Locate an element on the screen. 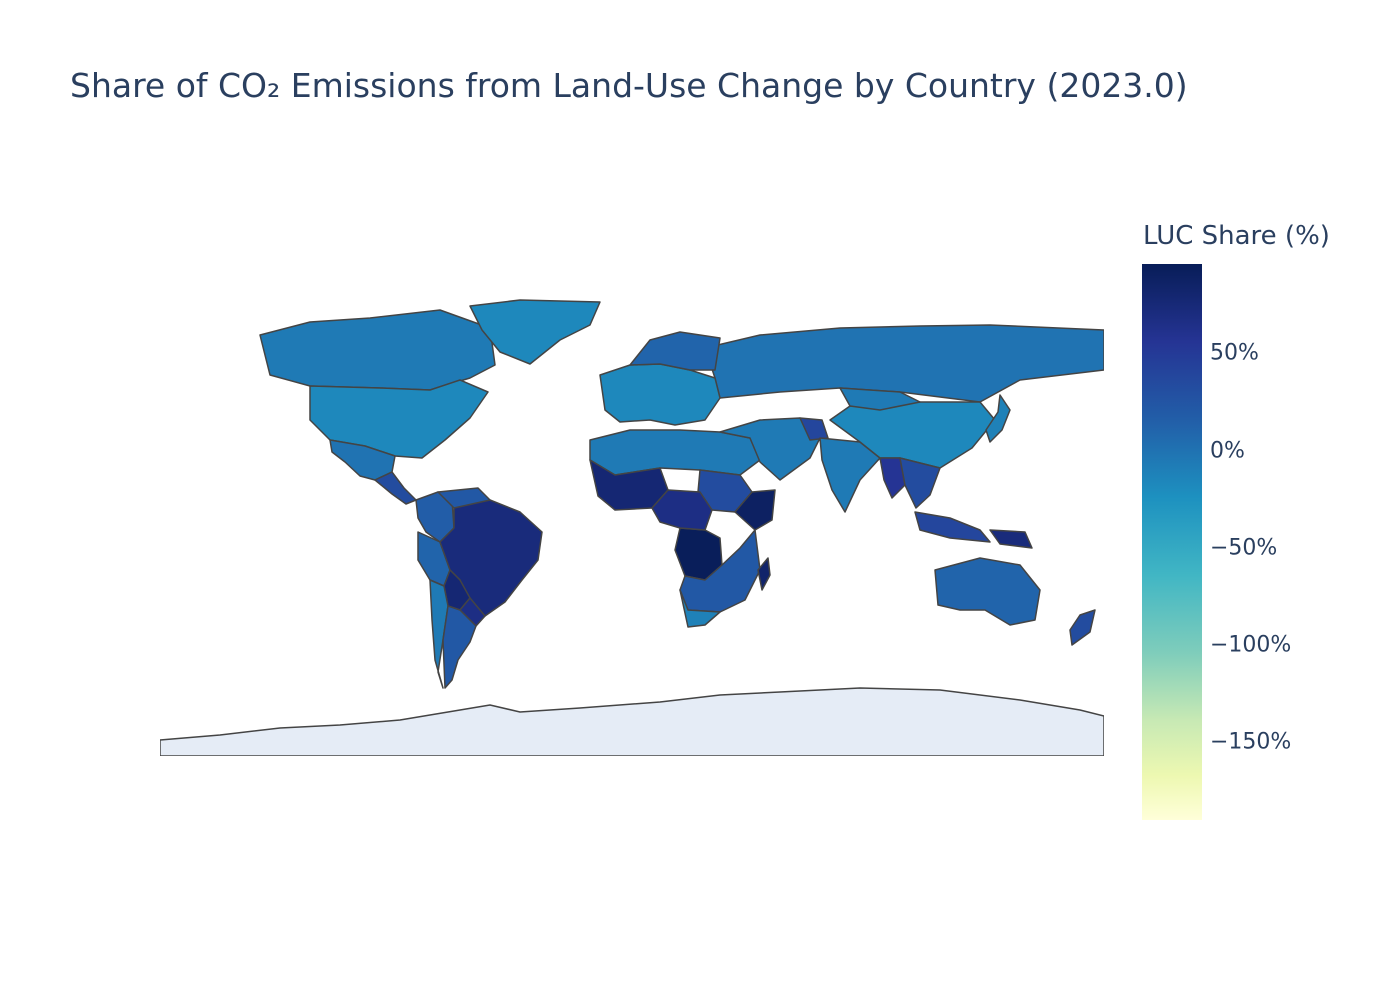 The image size is (1400, 1000). region-mongolia is located at coordinates (880, 399).